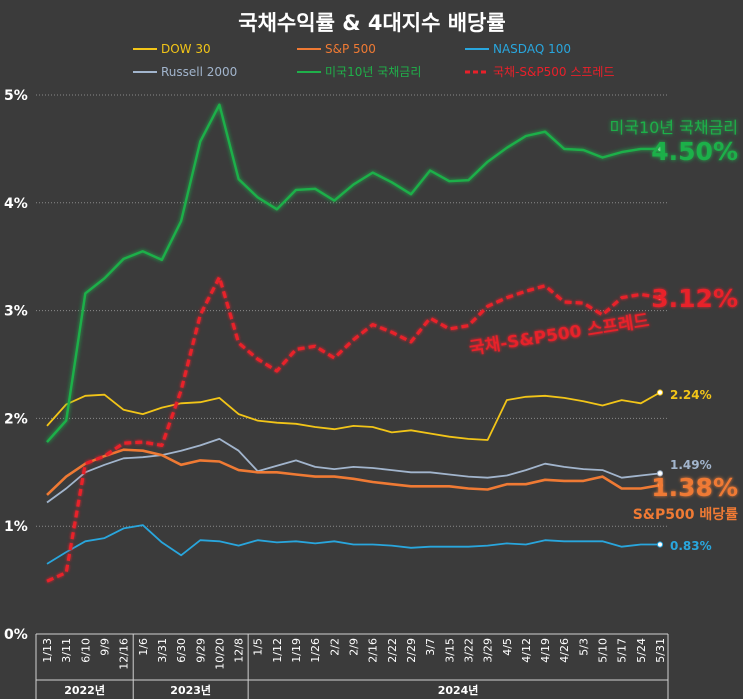  I want to click on x-tick-label: 1/12, so click(277, 650).